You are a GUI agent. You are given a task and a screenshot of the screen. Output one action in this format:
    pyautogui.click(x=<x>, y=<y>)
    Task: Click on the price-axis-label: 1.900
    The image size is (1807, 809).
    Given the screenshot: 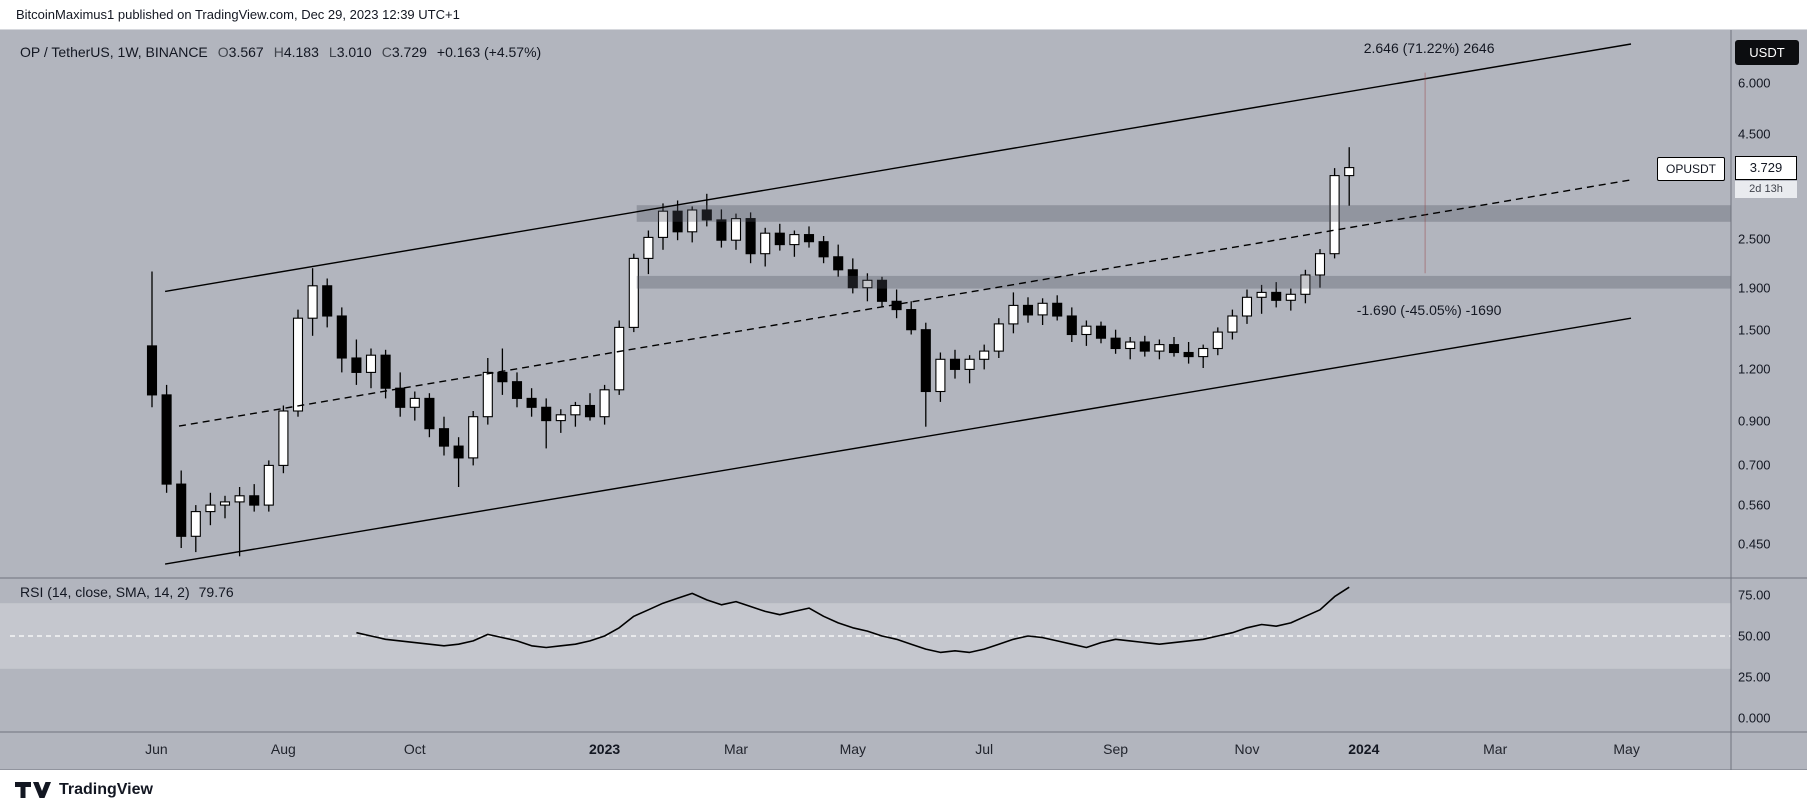 What is the action you would take?
    pyautogui.click(x=1754, y=288)
    